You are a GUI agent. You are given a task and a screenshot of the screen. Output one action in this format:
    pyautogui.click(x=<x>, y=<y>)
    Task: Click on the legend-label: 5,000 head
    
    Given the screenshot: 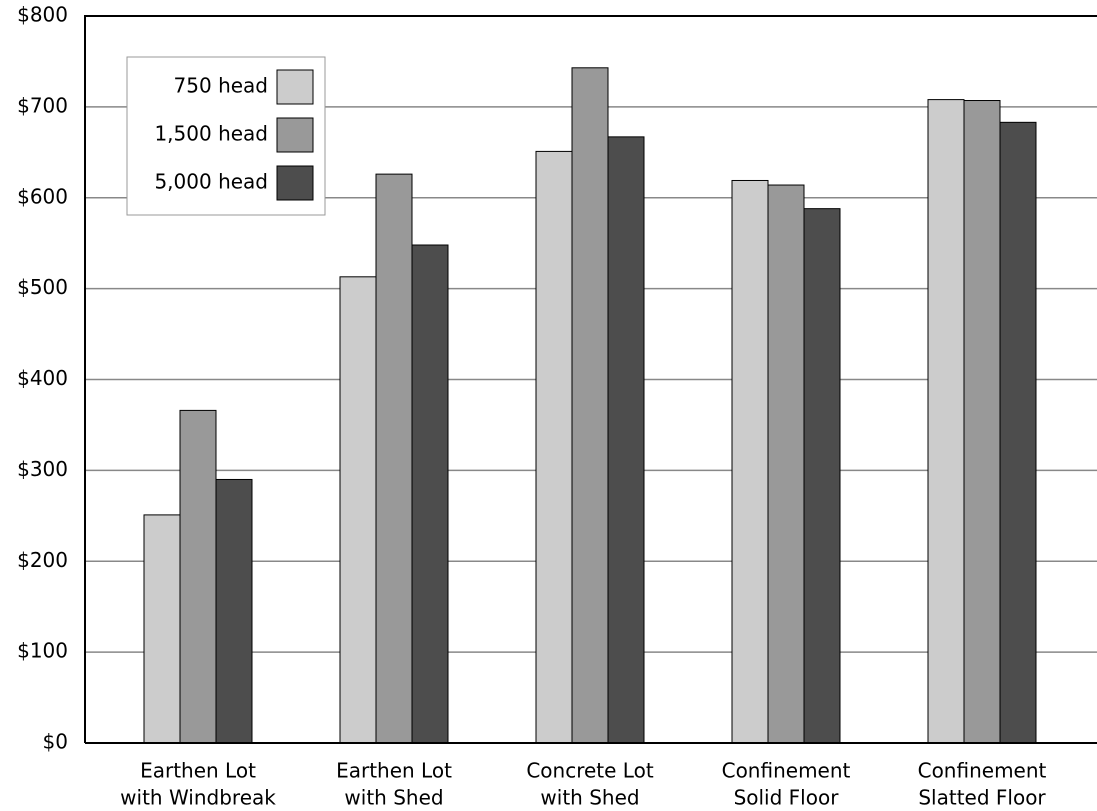 What is the action you would take?
    pyautogui.click(x=211, y=182)
    